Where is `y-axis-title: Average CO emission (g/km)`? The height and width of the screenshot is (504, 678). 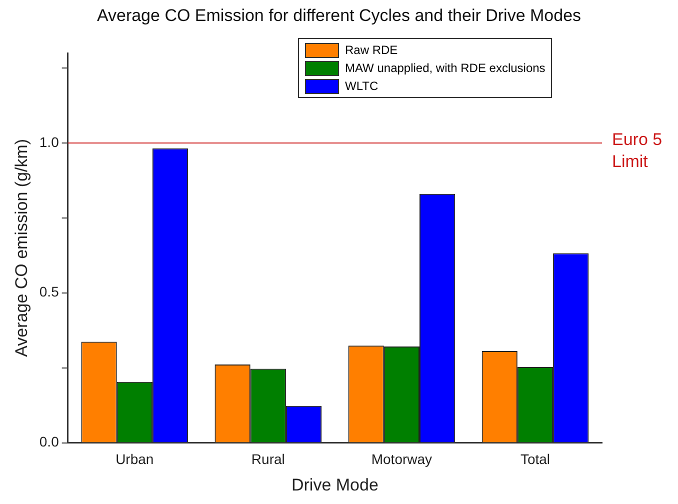
y-axis-title: Average CO emission (g/km) is located at coordinates (21, 247).